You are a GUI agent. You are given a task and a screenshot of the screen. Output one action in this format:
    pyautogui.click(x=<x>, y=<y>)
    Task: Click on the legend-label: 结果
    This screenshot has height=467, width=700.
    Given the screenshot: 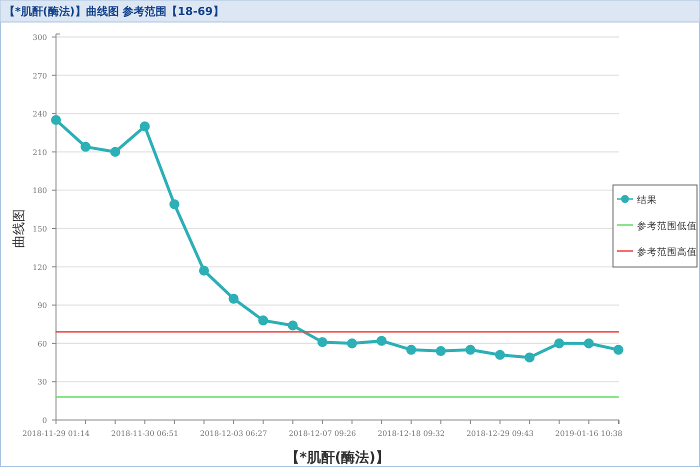 What is the action you would take?
    pyautogui.click(x=647, y=200)
    